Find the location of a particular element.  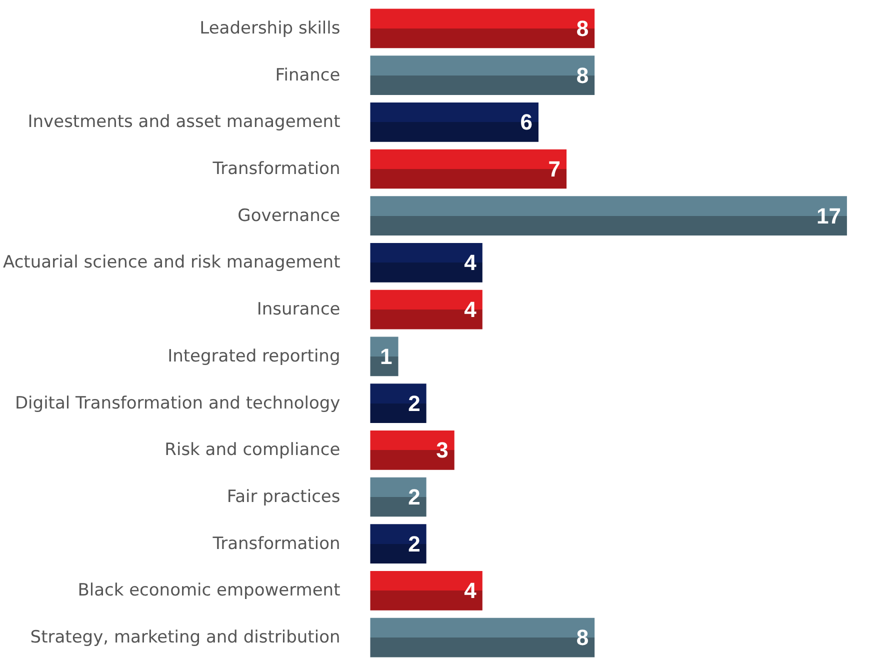

y-tick-label: Actuarial science and risk management is located at coordinates (171, 262).